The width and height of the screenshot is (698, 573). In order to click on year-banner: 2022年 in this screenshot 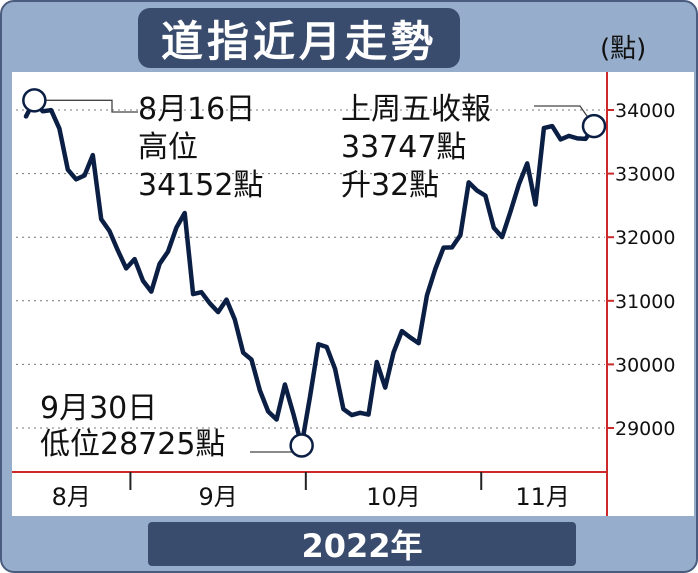, I will do `click(362, 544)`.